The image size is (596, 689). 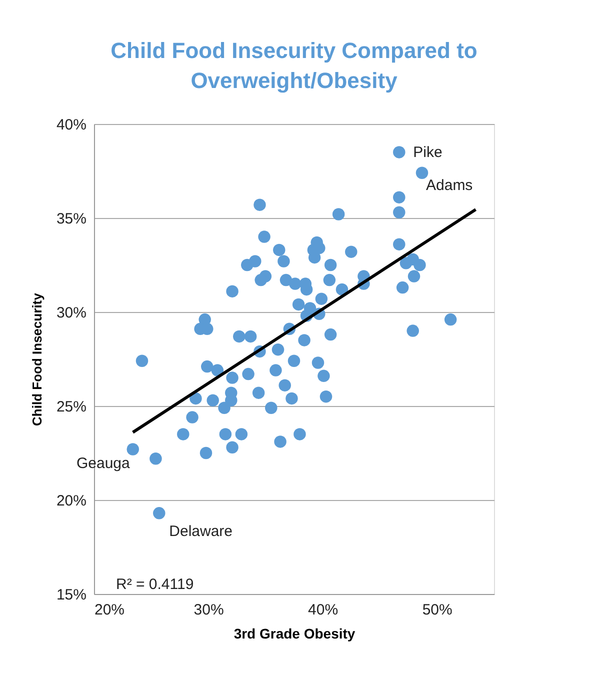 What do you see at coordinates (209, 610) in the screenshot?
I see `x-tick-label: 30%` at bounding box center [209, 610].